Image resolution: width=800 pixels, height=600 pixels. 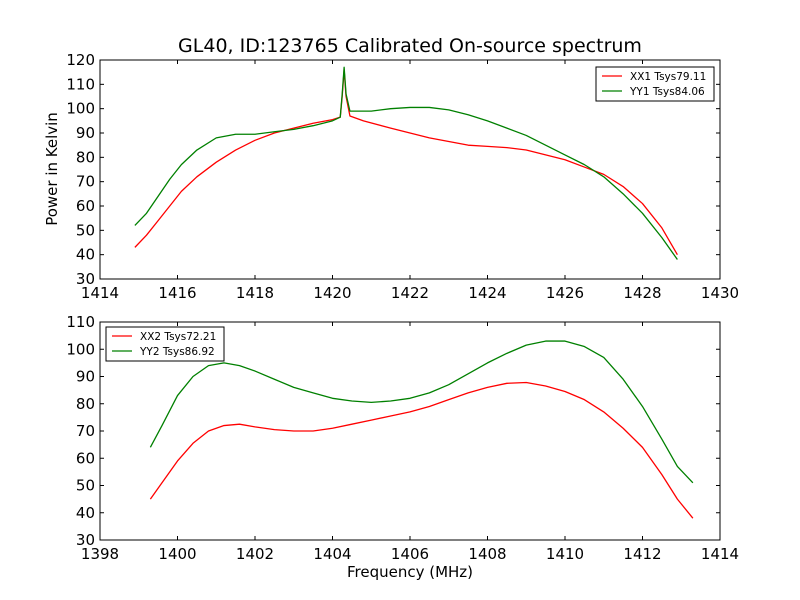 I want to click on x-tick-label: 1404, so click(x=332, y=554).